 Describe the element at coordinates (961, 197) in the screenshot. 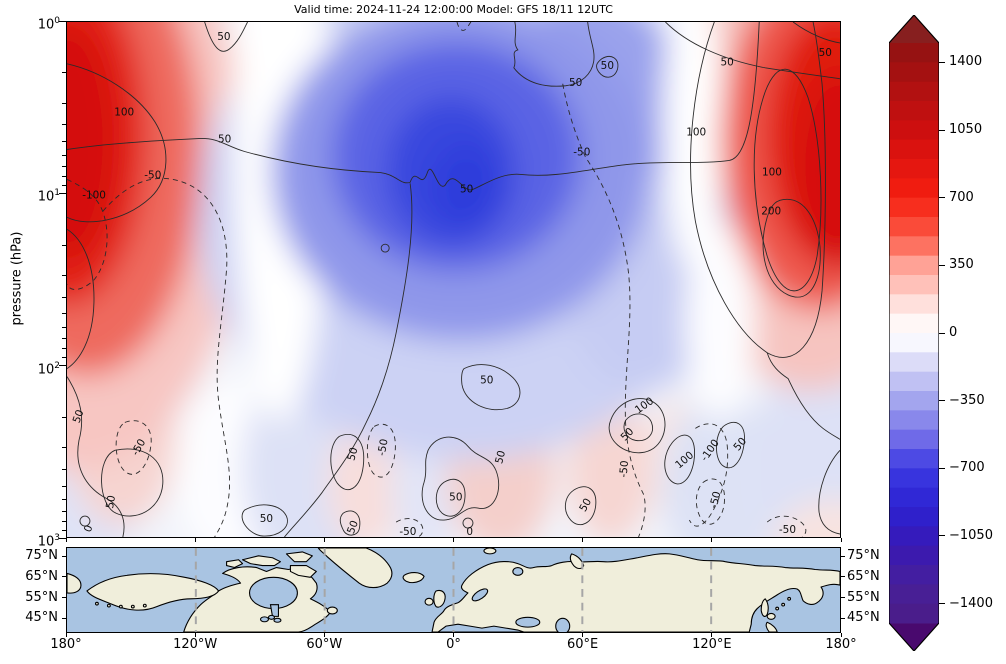

I see `colorbar-tick-label: 700` at that location.